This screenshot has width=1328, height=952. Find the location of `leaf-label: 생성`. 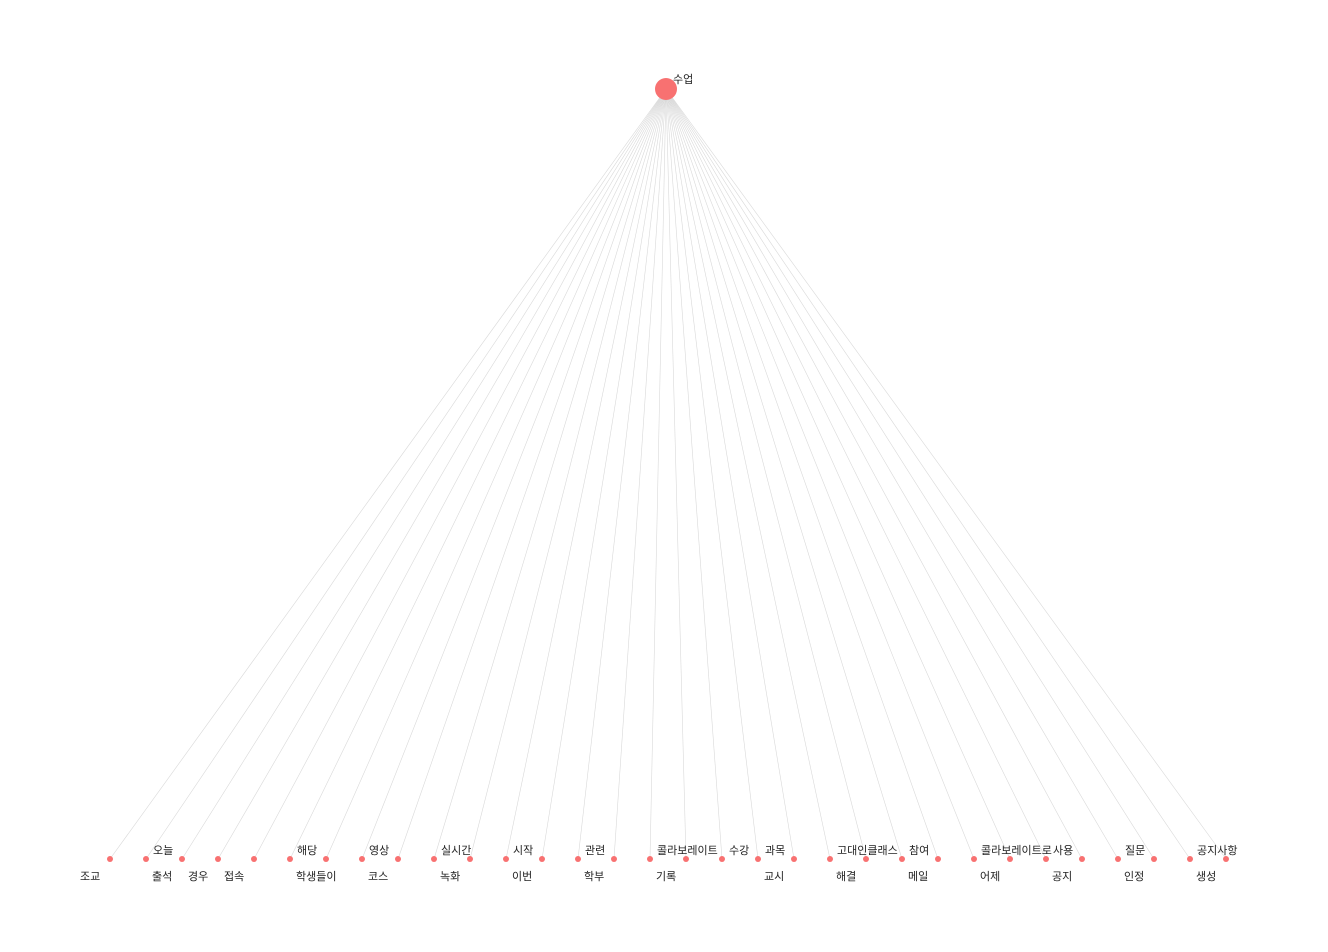

leaf-label: 생성 is located at coordinates (1206, 876).